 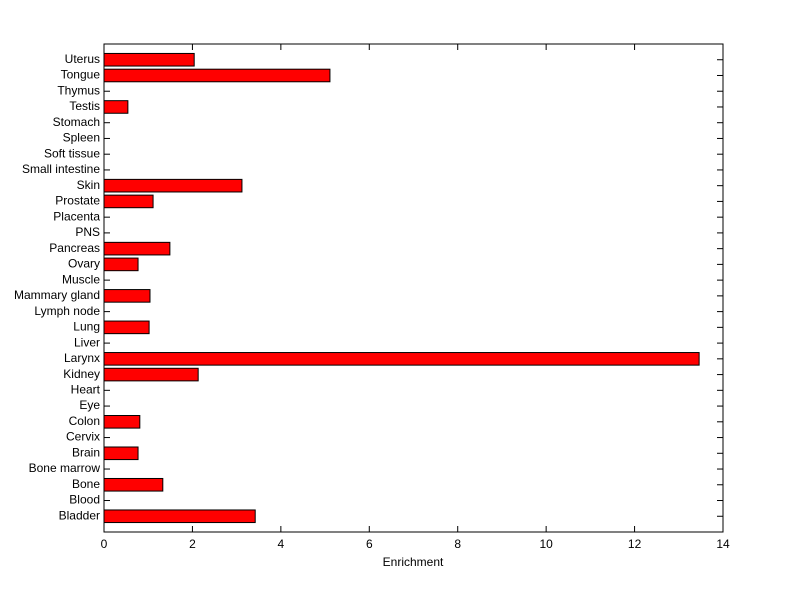 I want to click on y-tick-label: Larynx, so click(x=82, y=358).